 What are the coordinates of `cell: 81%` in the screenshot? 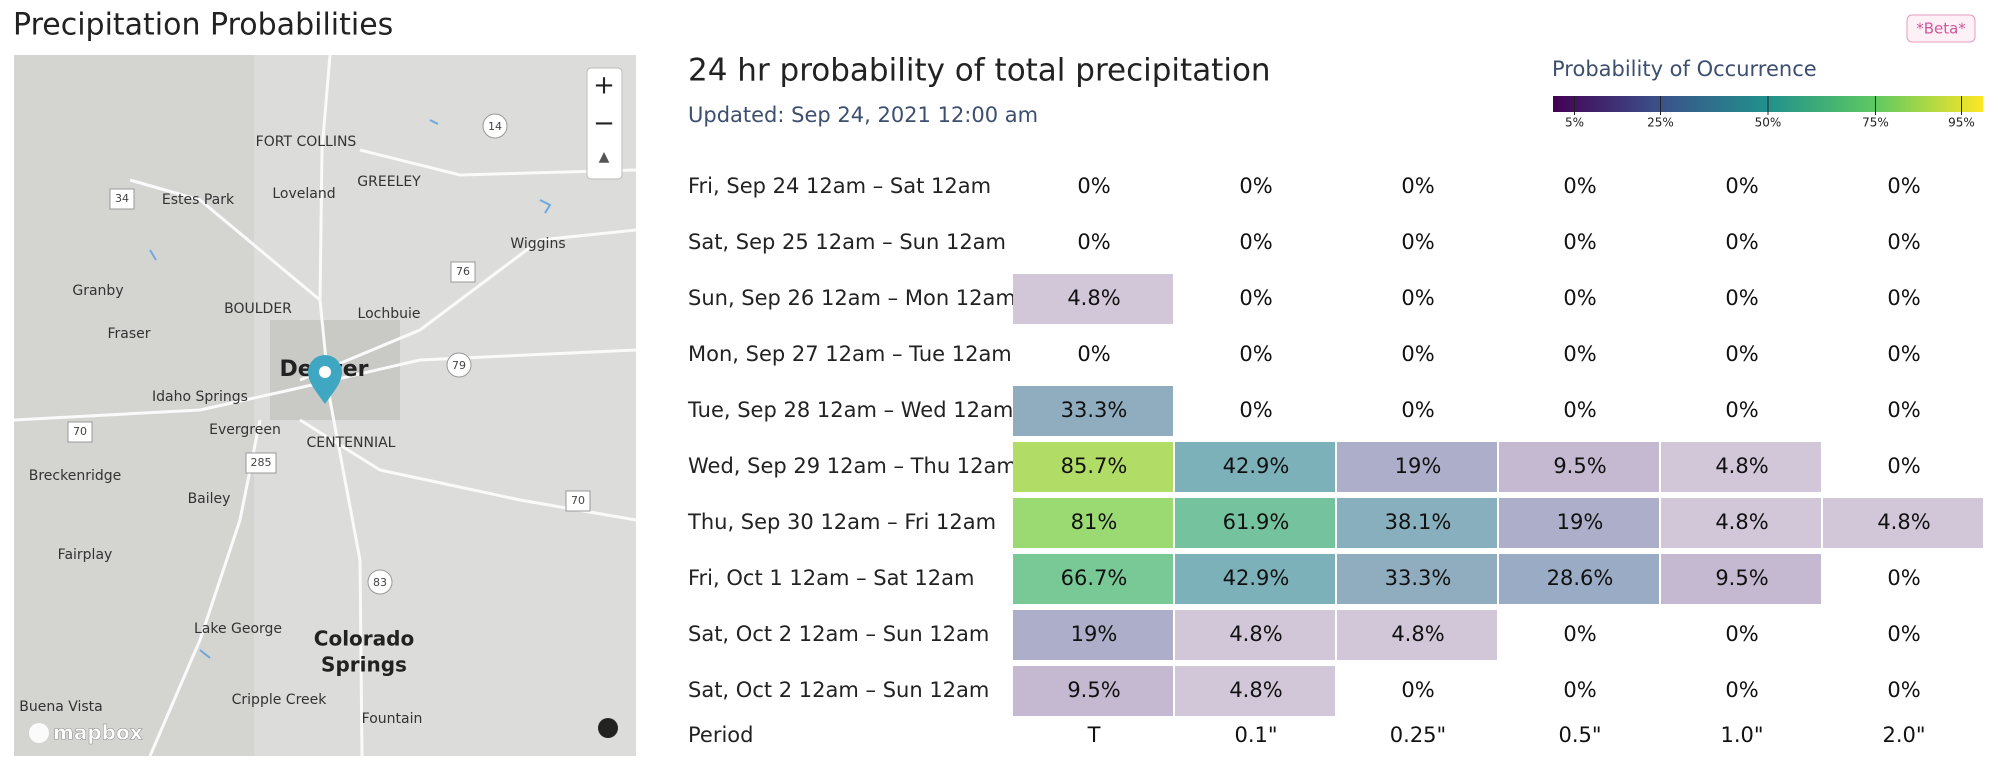 It's located at (1094, 522).